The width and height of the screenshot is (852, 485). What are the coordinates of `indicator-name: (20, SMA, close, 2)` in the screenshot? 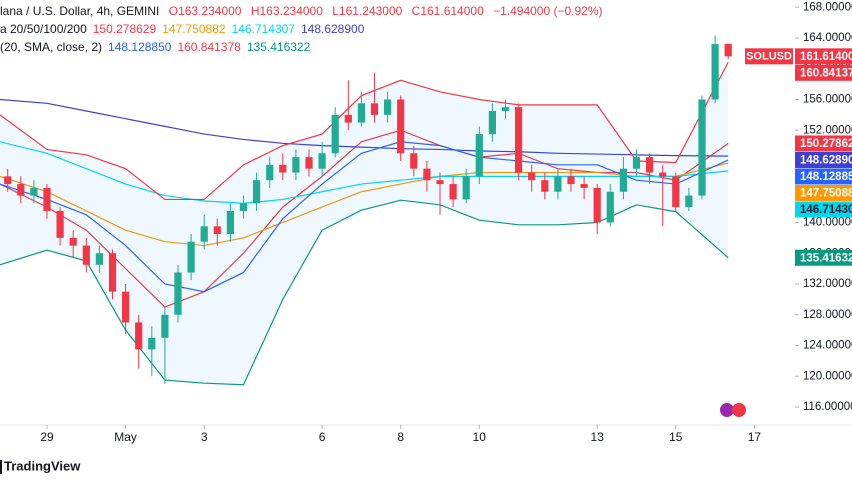 It's located at (51, 47).